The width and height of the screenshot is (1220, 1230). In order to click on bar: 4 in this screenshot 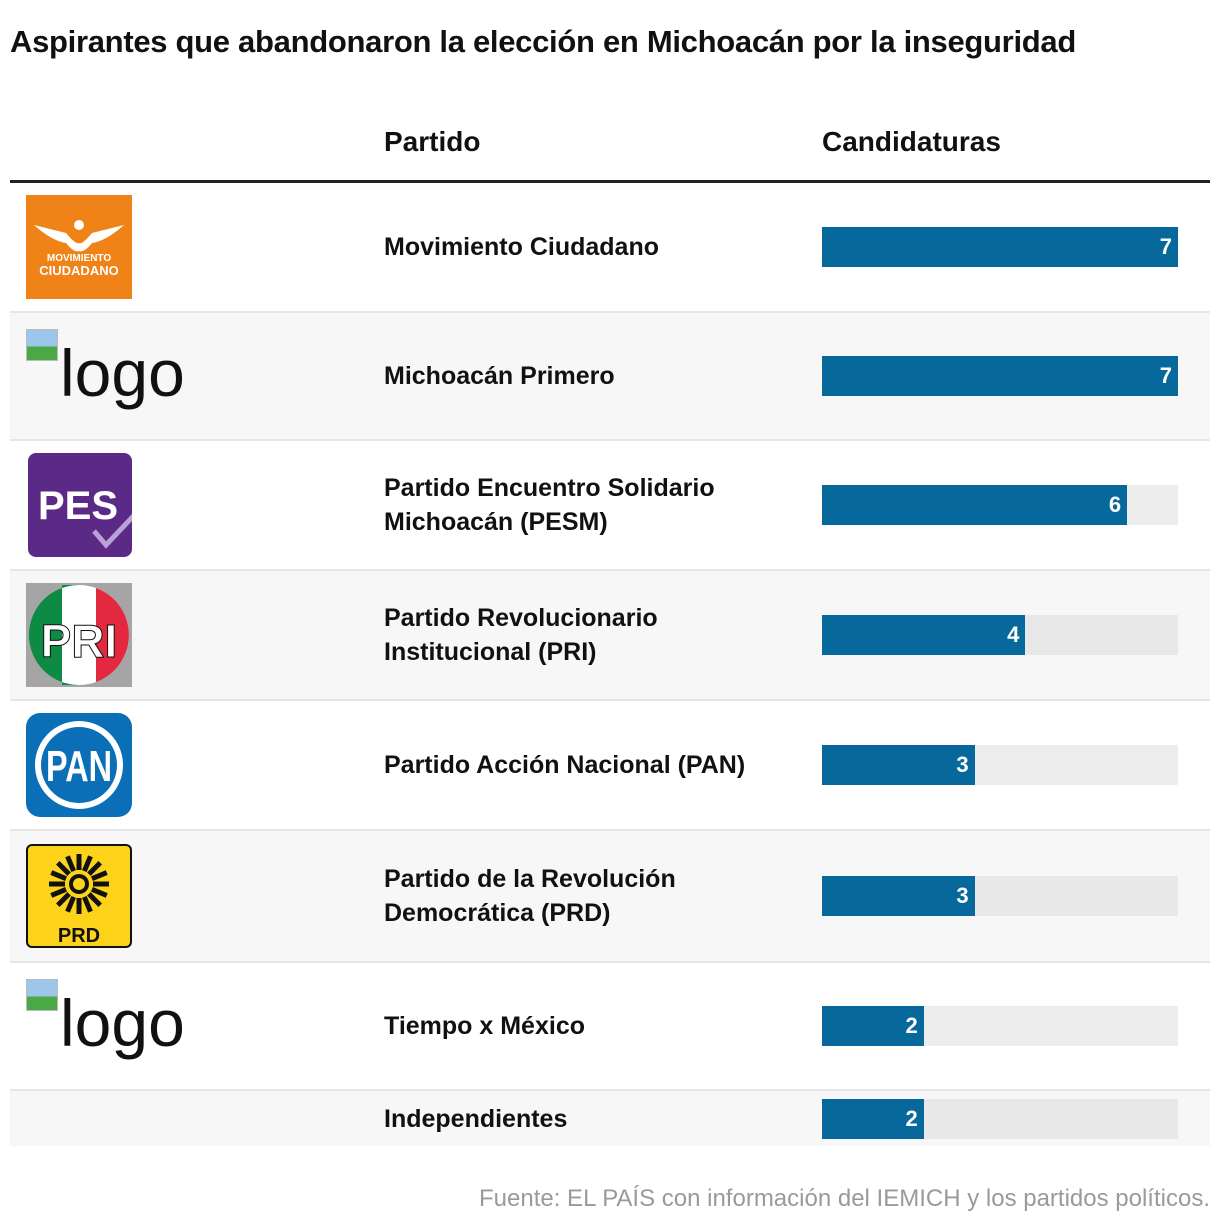, I will do `click(924, 635)`.